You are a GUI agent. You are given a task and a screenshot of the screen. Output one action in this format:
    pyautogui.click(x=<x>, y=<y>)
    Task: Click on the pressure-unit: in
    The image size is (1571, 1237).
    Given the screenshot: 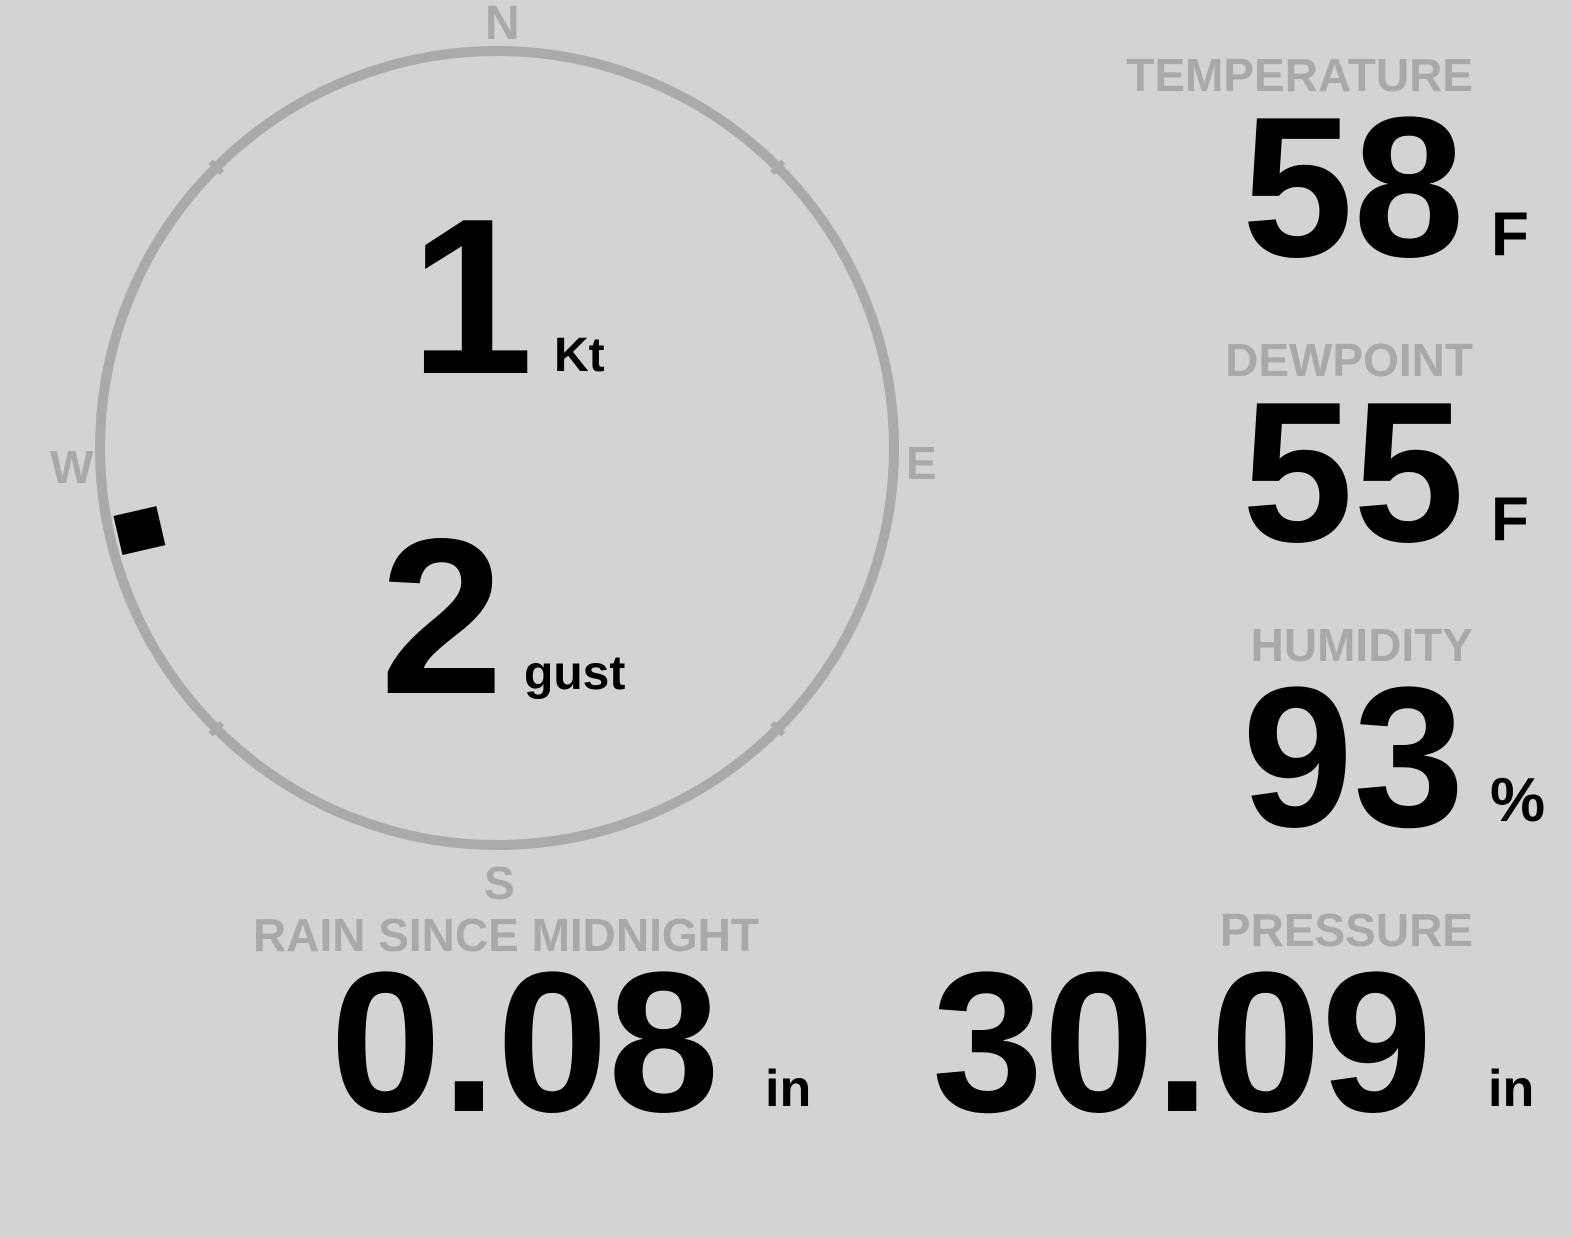 What is the action you would take?
    pyautogui.click(x=1511, y=1089)
    